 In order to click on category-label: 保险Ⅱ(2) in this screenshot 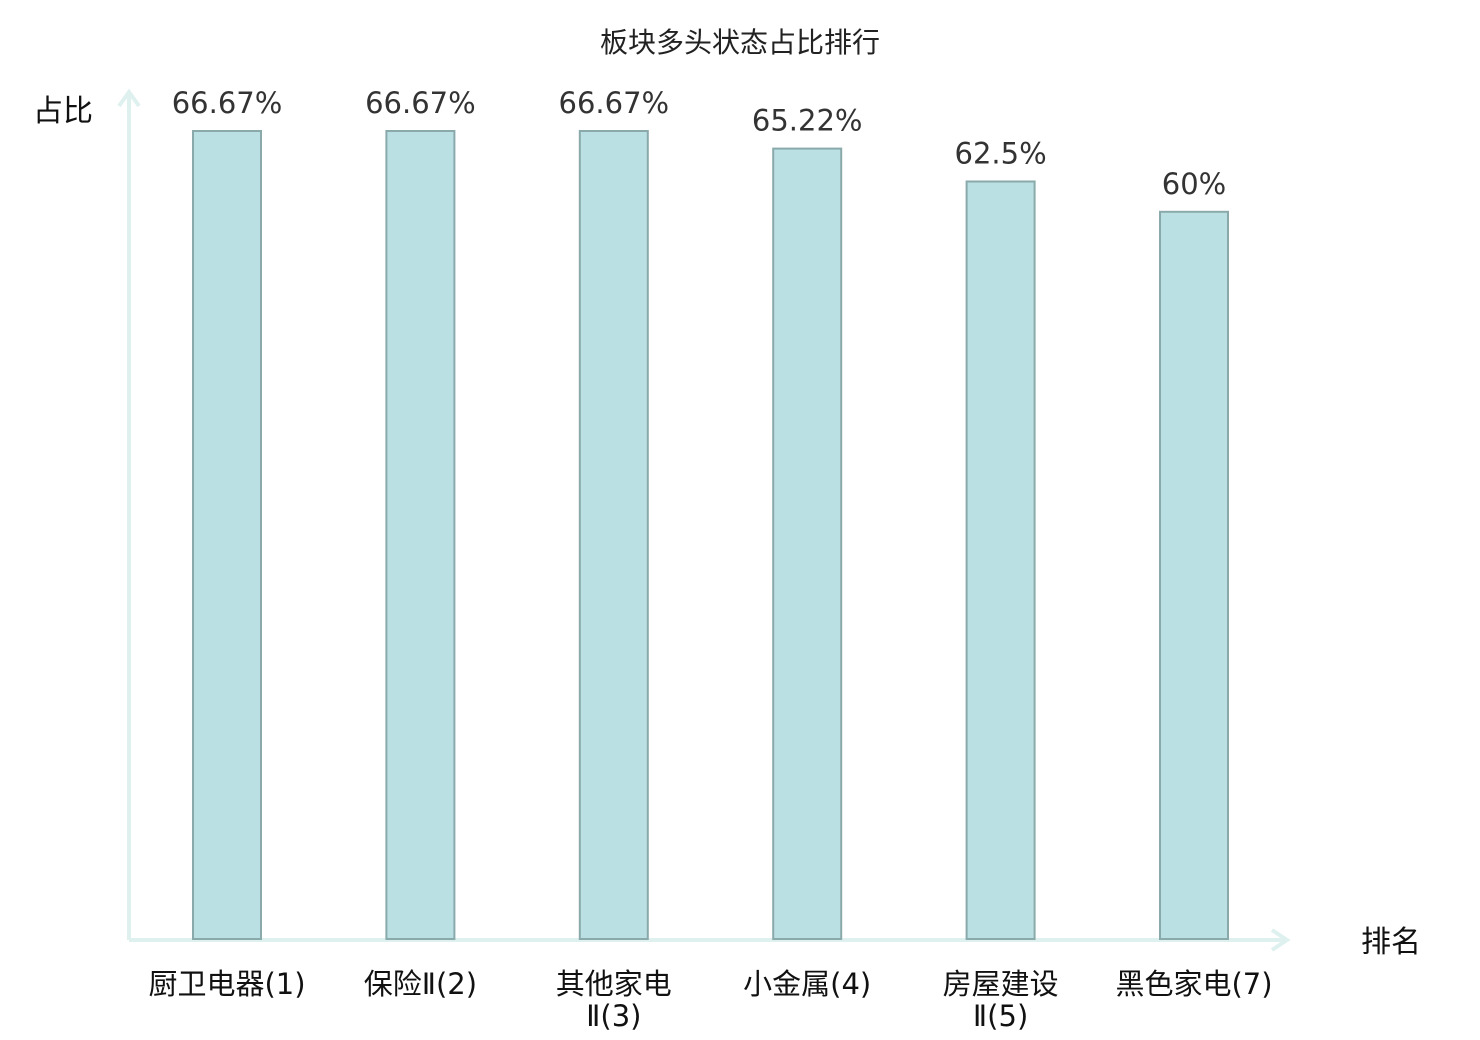, I will do `click(420, 984)`.